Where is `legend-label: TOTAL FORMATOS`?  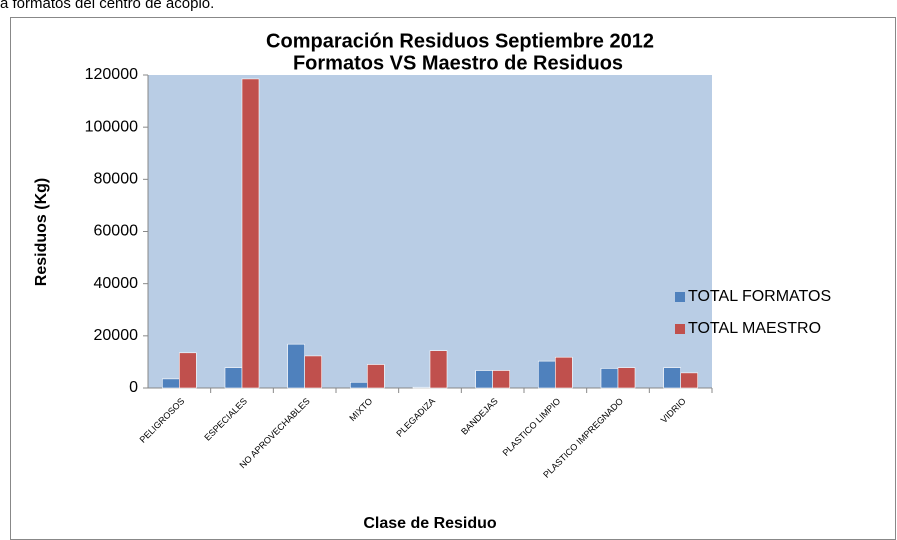 legend-label: TOTAL FORMATOS is located at coordinates (759, 296).